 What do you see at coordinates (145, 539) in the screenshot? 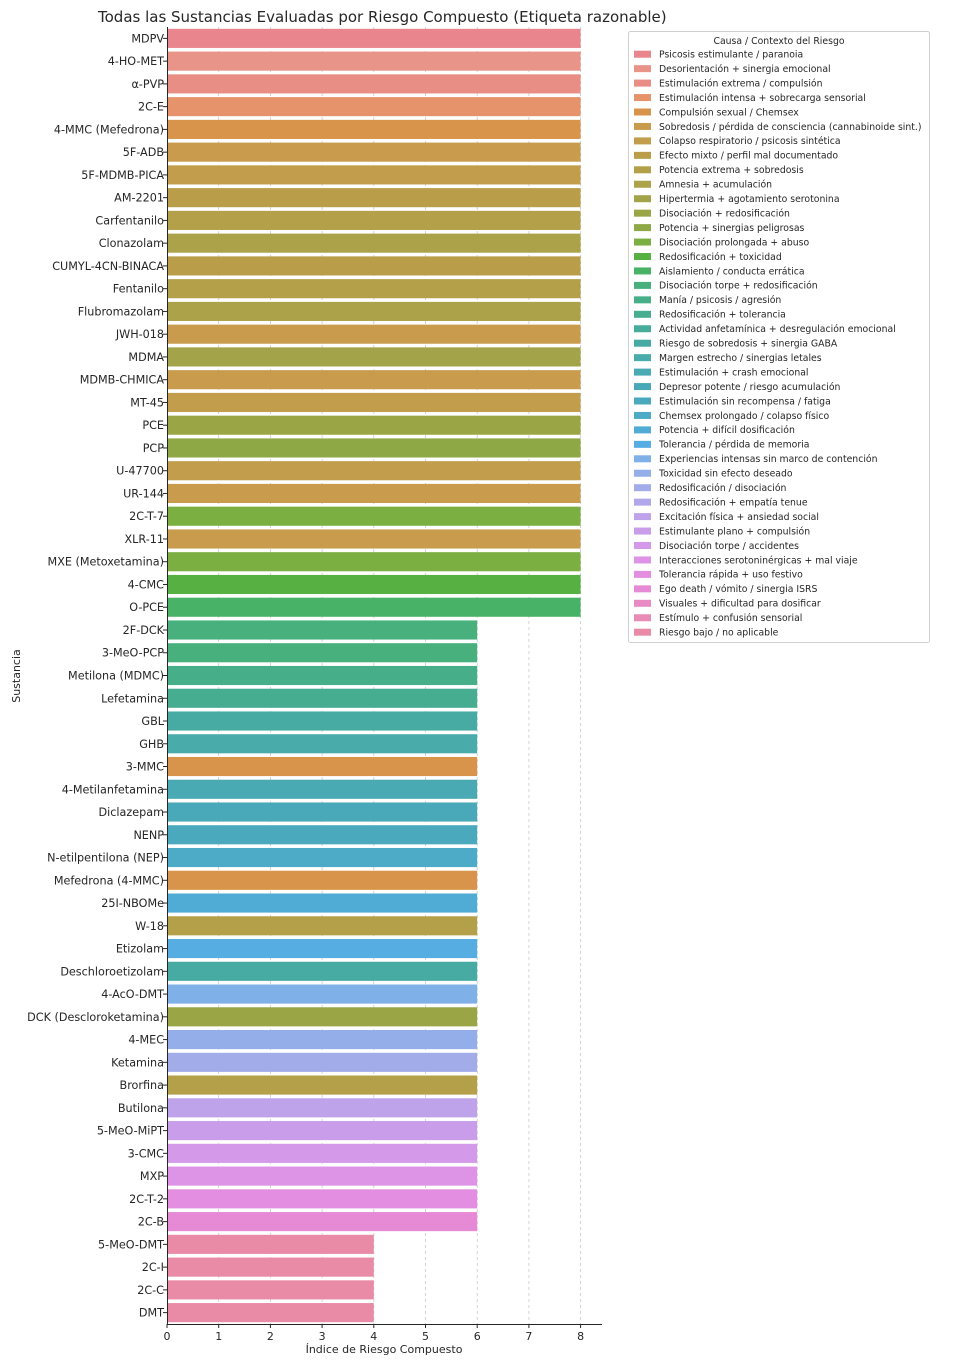
I see `y-tick-label: XLR-11` at bounding box center [145, 539].